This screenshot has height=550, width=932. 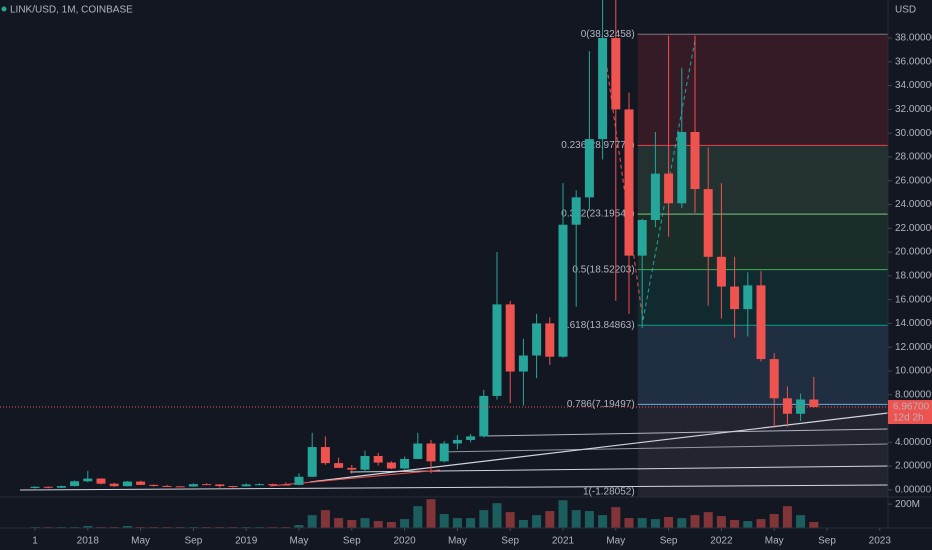 What do you see at coordinates (880, 541) in the screenshot?
I see `x-tick-label: 2023` at bounding box center [880, 541].